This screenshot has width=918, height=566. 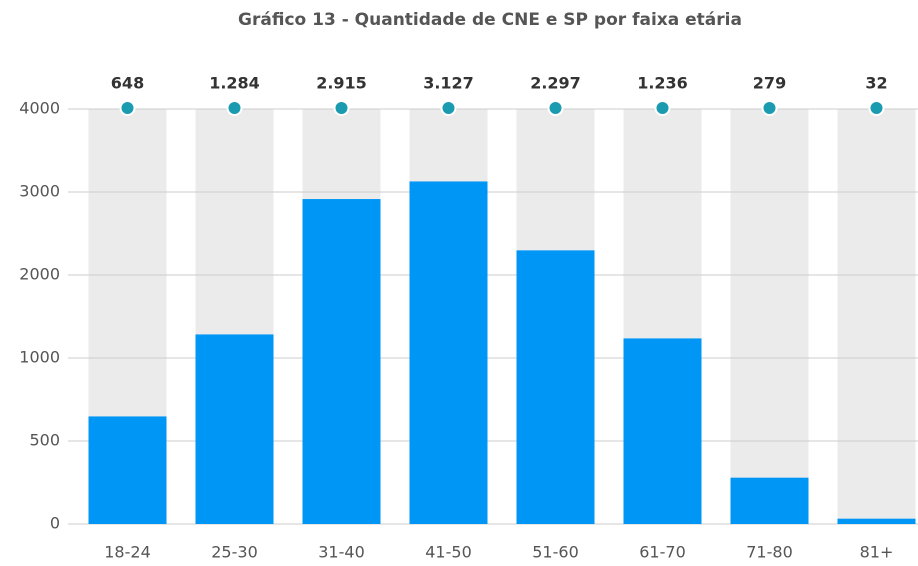 I want to click on y-tick-label: 0, so click(x=55, y=523).